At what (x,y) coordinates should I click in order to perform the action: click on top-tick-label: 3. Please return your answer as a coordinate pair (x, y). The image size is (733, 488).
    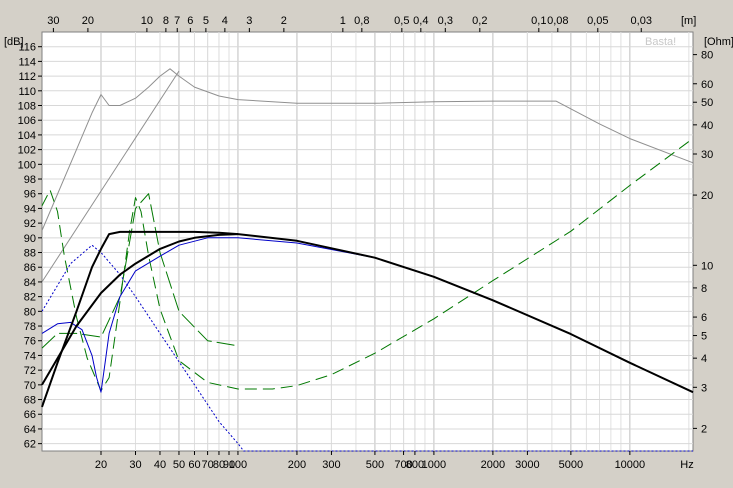
    Looking at the image, I should click on (249, 21).